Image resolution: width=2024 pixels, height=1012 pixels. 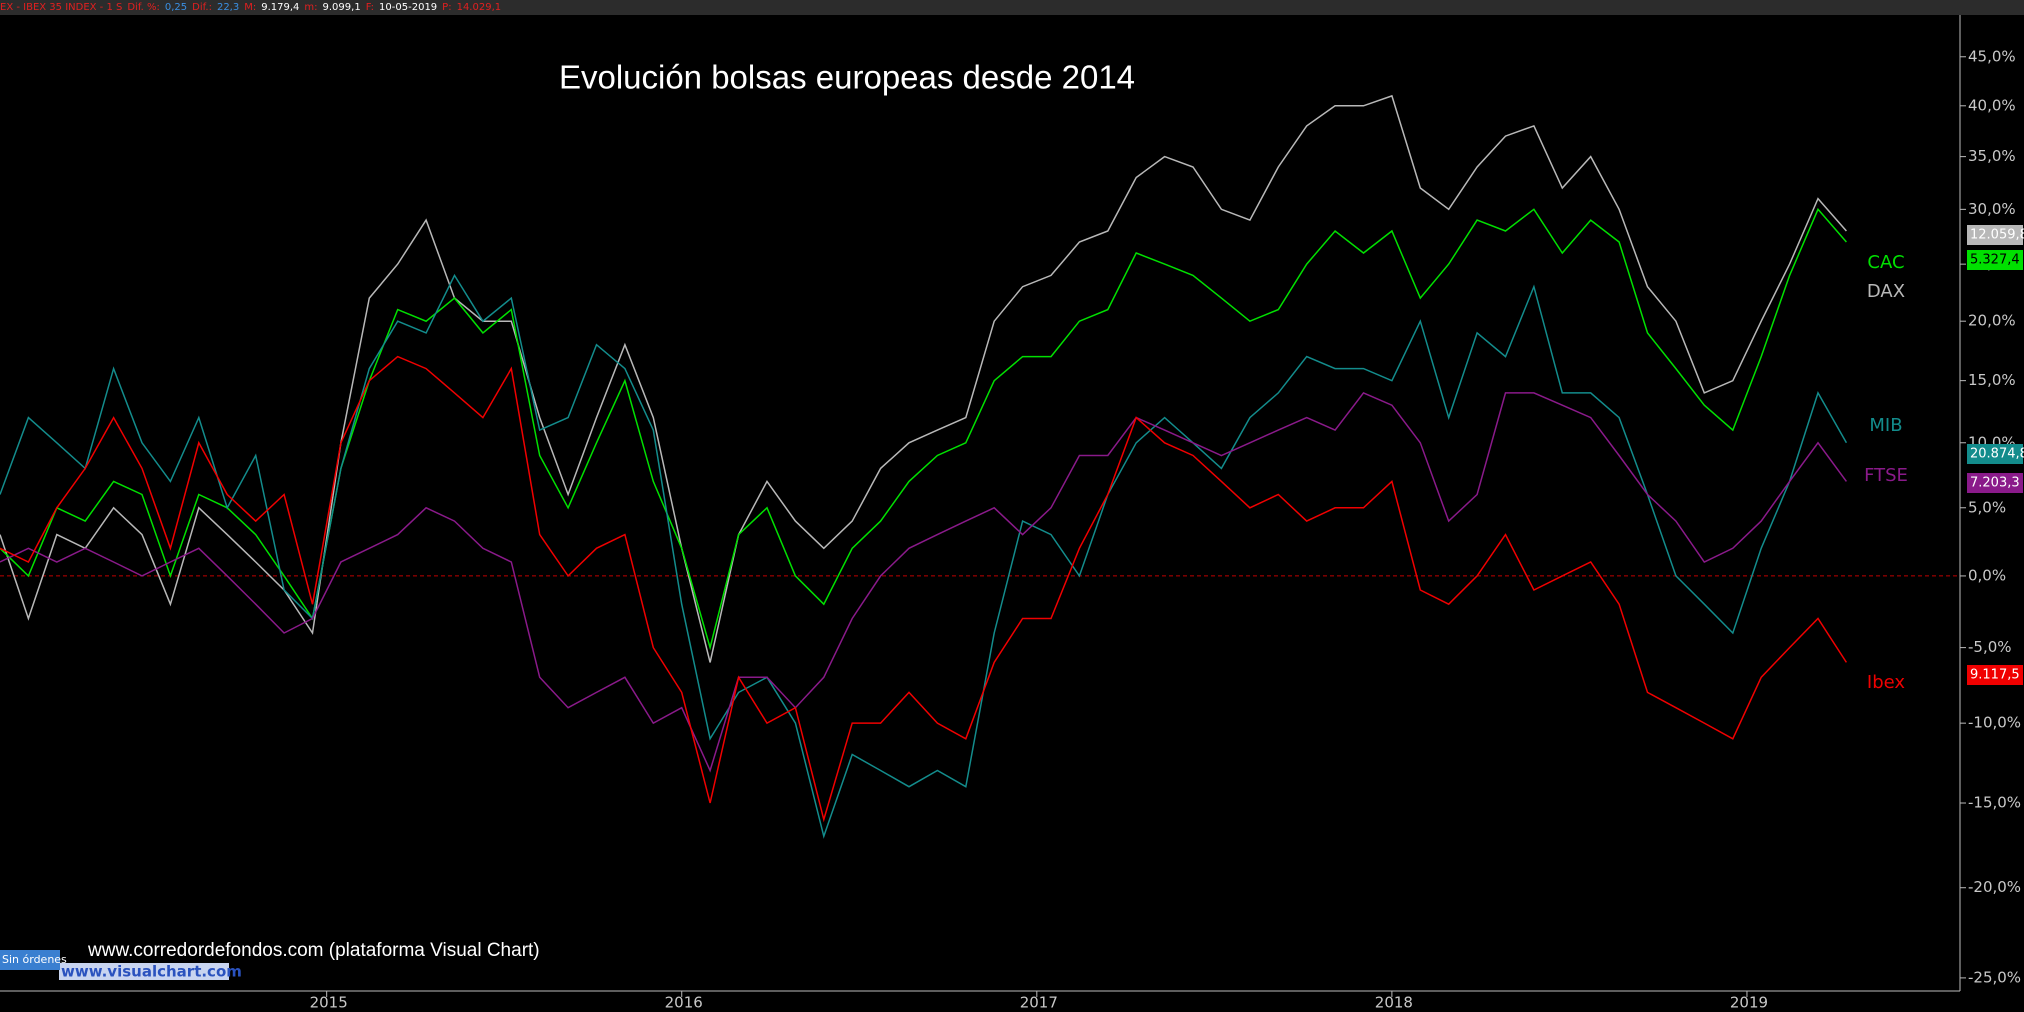 What do you see at coordinates (1885, 262) in the screenshot?
I see `series-label: CAC` at bounding box center [1885, 262].